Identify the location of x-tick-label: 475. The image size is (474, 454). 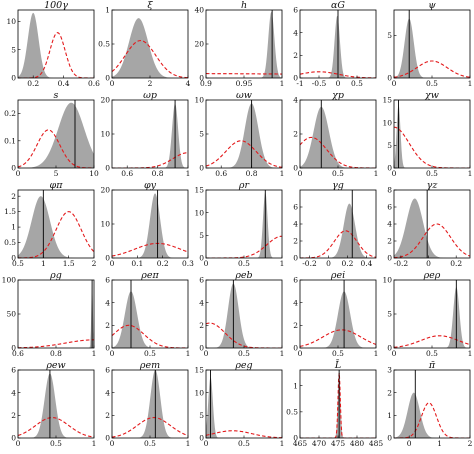
(338, 443).